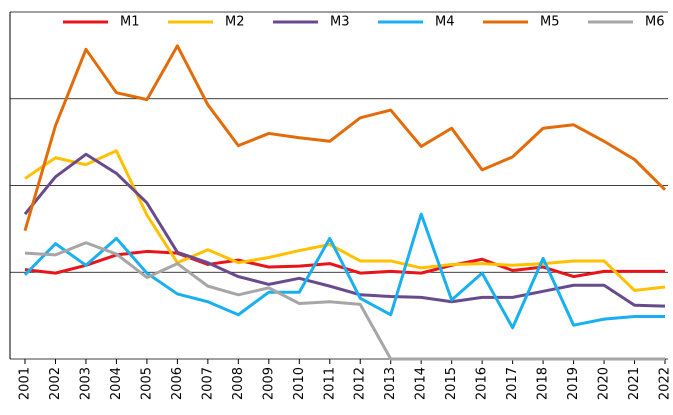  I want to click on x-tick-label: 2014, so click(421, 383).